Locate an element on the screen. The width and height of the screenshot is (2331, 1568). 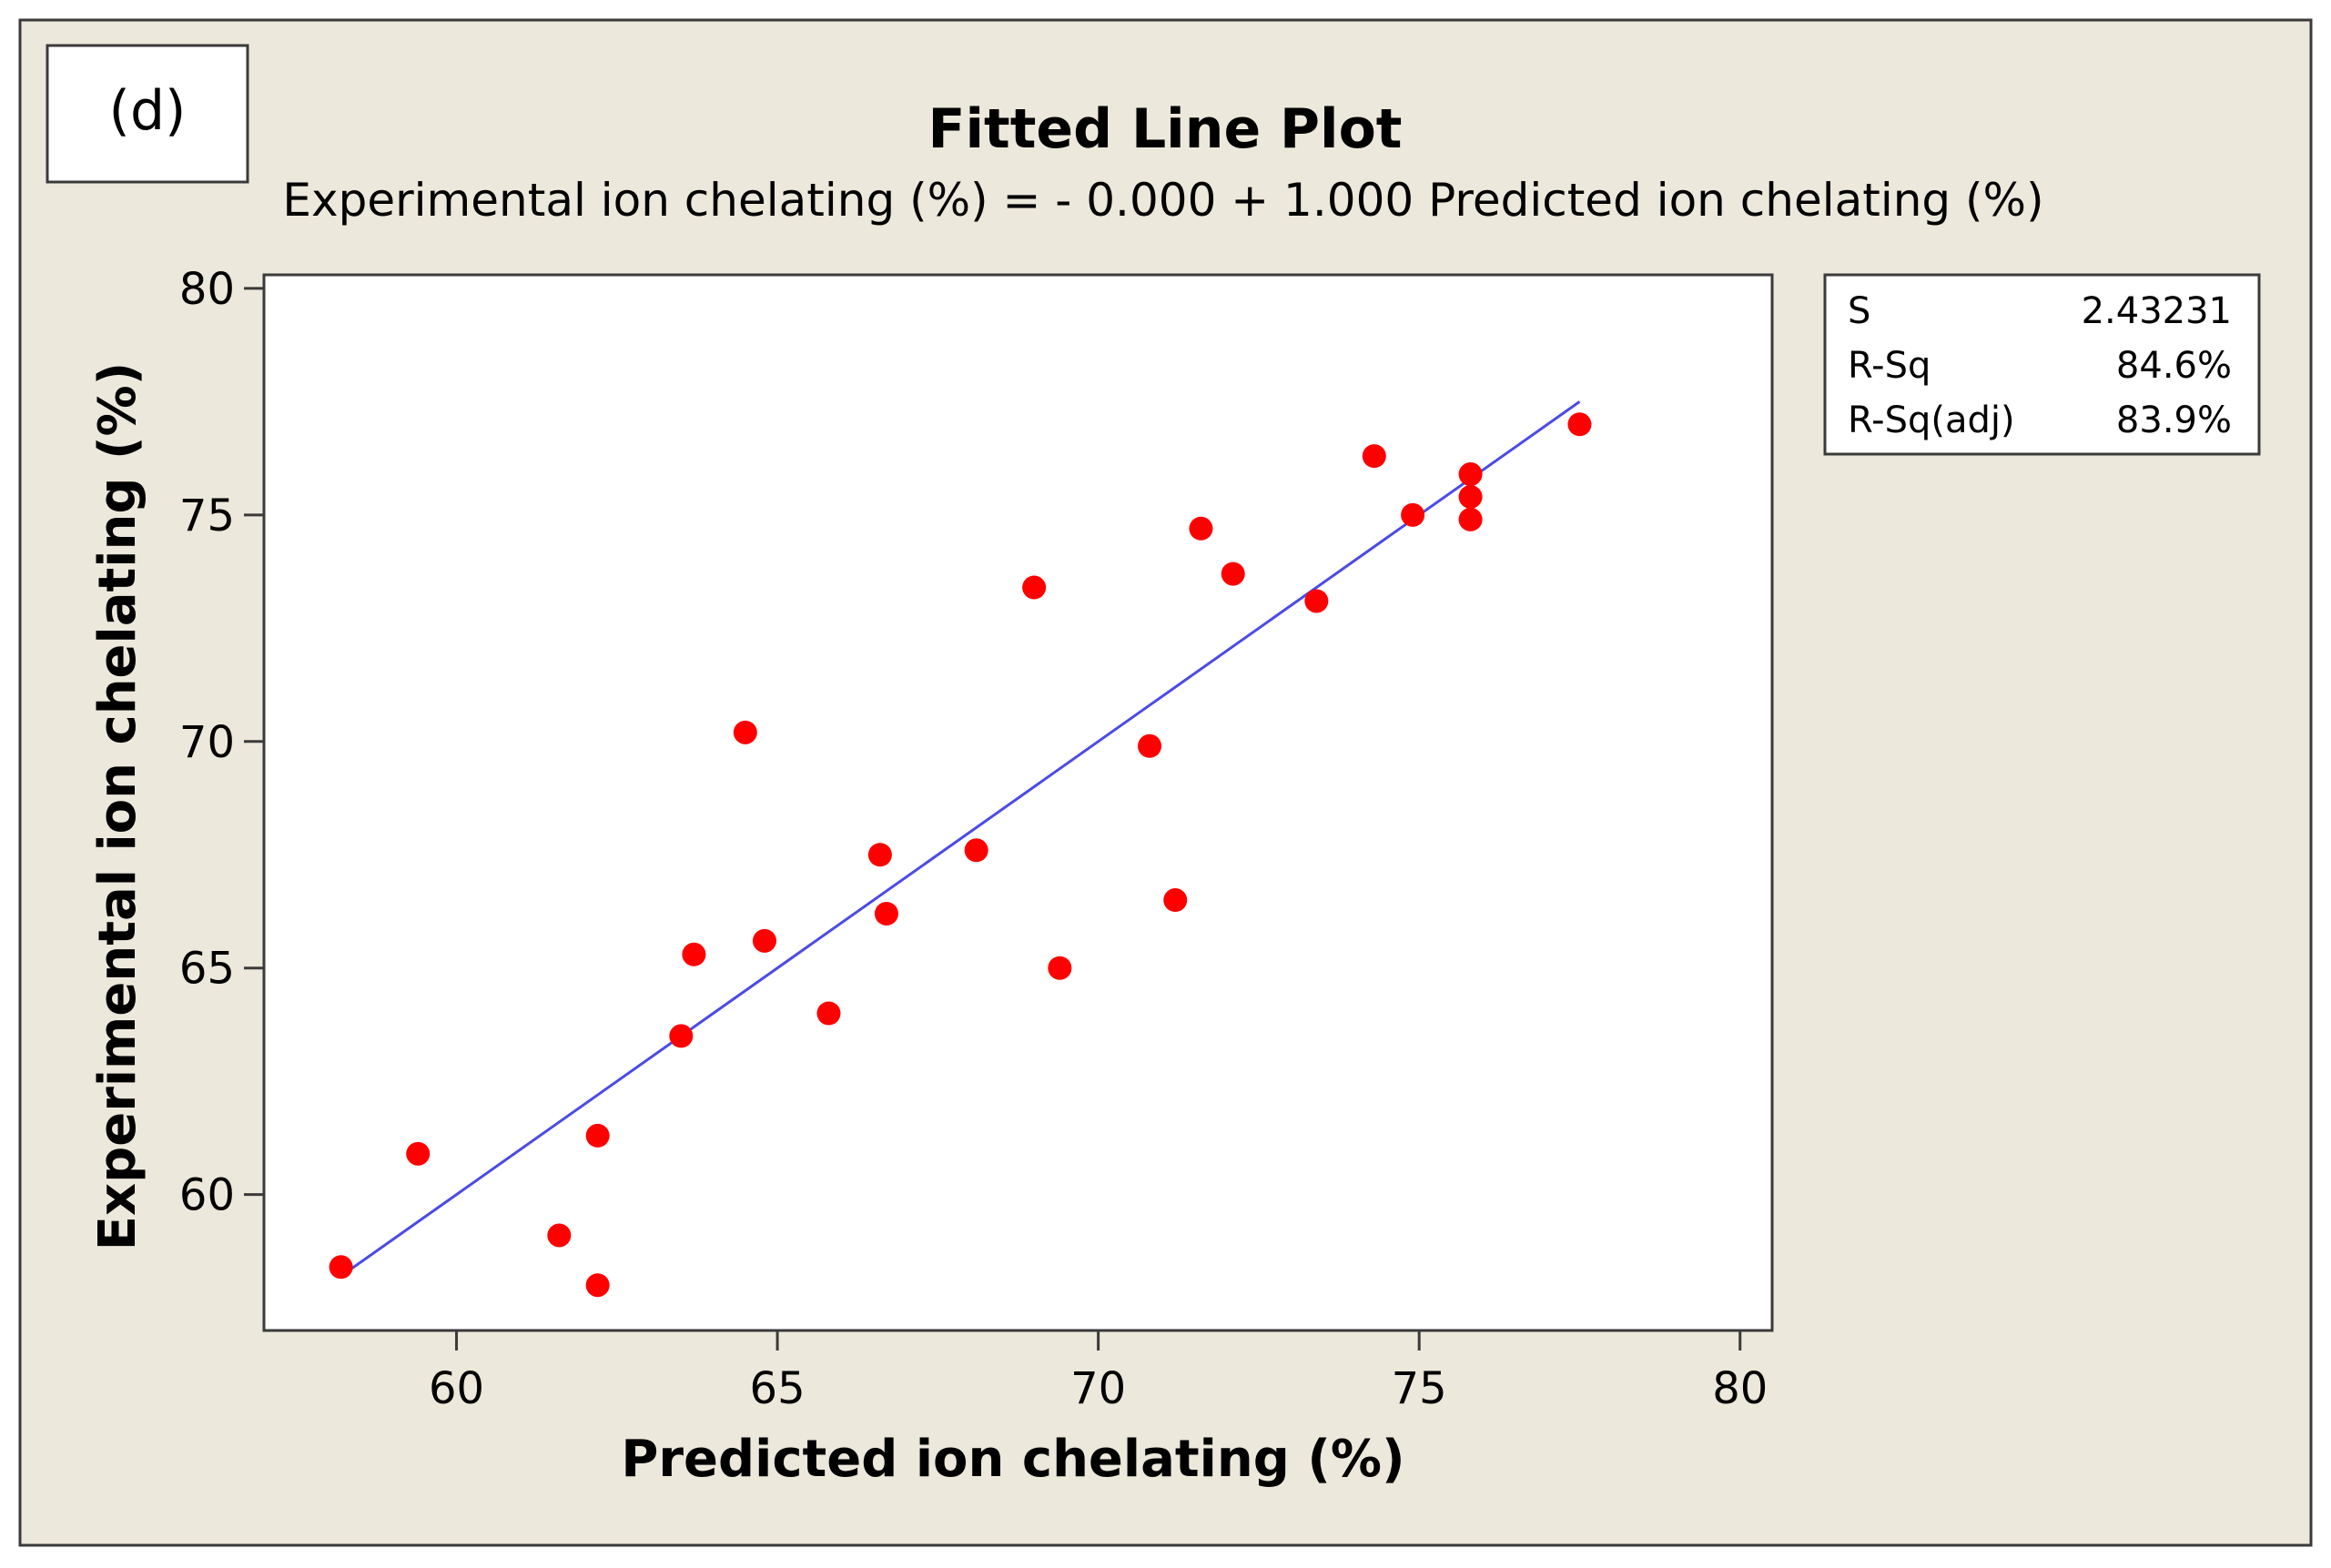
y-tick-label: 80 is located at coordinates (207, 289).